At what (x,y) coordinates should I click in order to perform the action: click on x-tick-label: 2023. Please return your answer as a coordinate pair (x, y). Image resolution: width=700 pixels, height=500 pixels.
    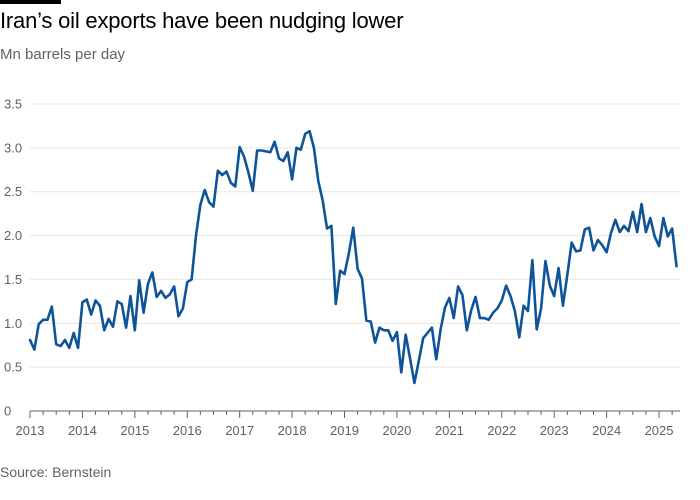
    Looking at the image, I should click on (554, 430).